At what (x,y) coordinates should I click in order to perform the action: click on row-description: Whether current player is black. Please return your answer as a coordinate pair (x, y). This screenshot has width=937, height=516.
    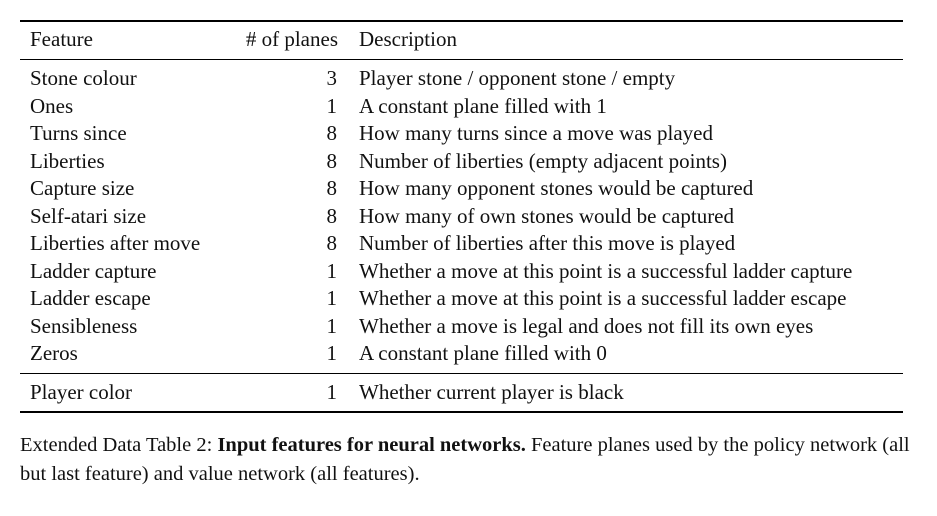
    Looking at the image, I should click on (491, 392).